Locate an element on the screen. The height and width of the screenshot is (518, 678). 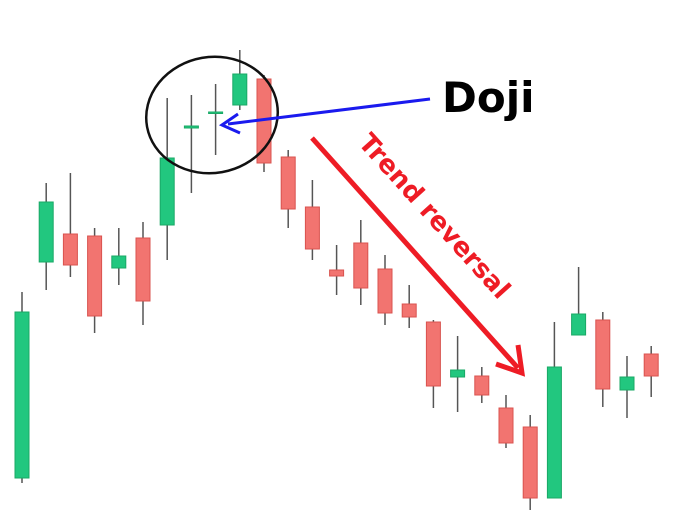
trend-arrowhead is located at coordinates (510, 360).